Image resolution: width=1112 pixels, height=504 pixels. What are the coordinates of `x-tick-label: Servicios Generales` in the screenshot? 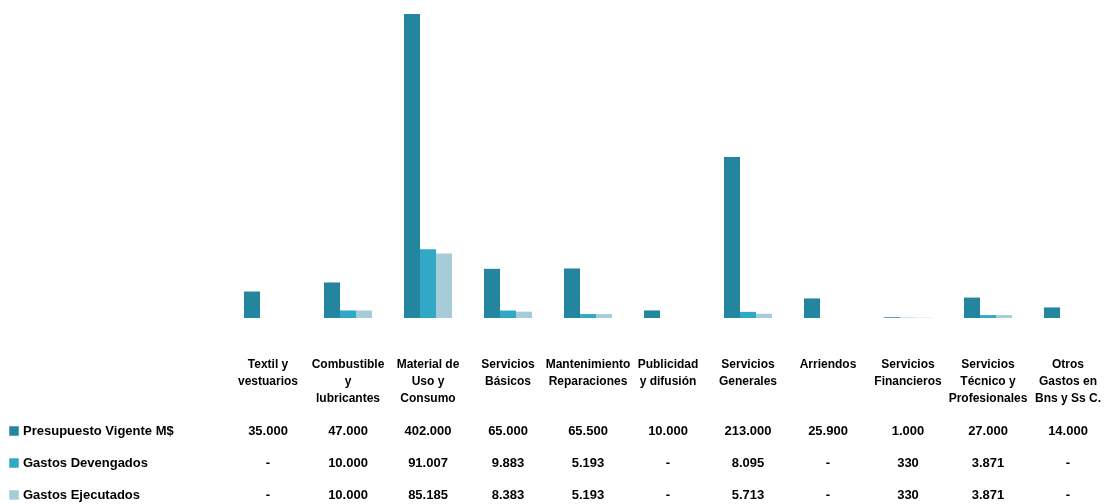 It's located at (748, 372).